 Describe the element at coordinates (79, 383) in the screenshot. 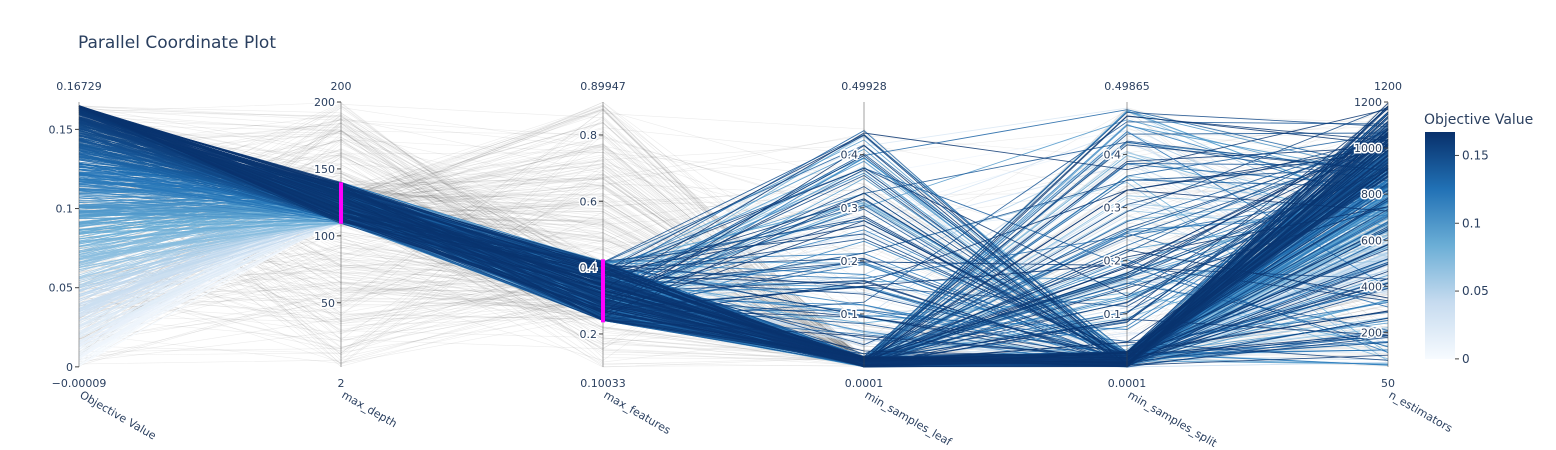

I see `axis-range-min: −0.00009` at that location.